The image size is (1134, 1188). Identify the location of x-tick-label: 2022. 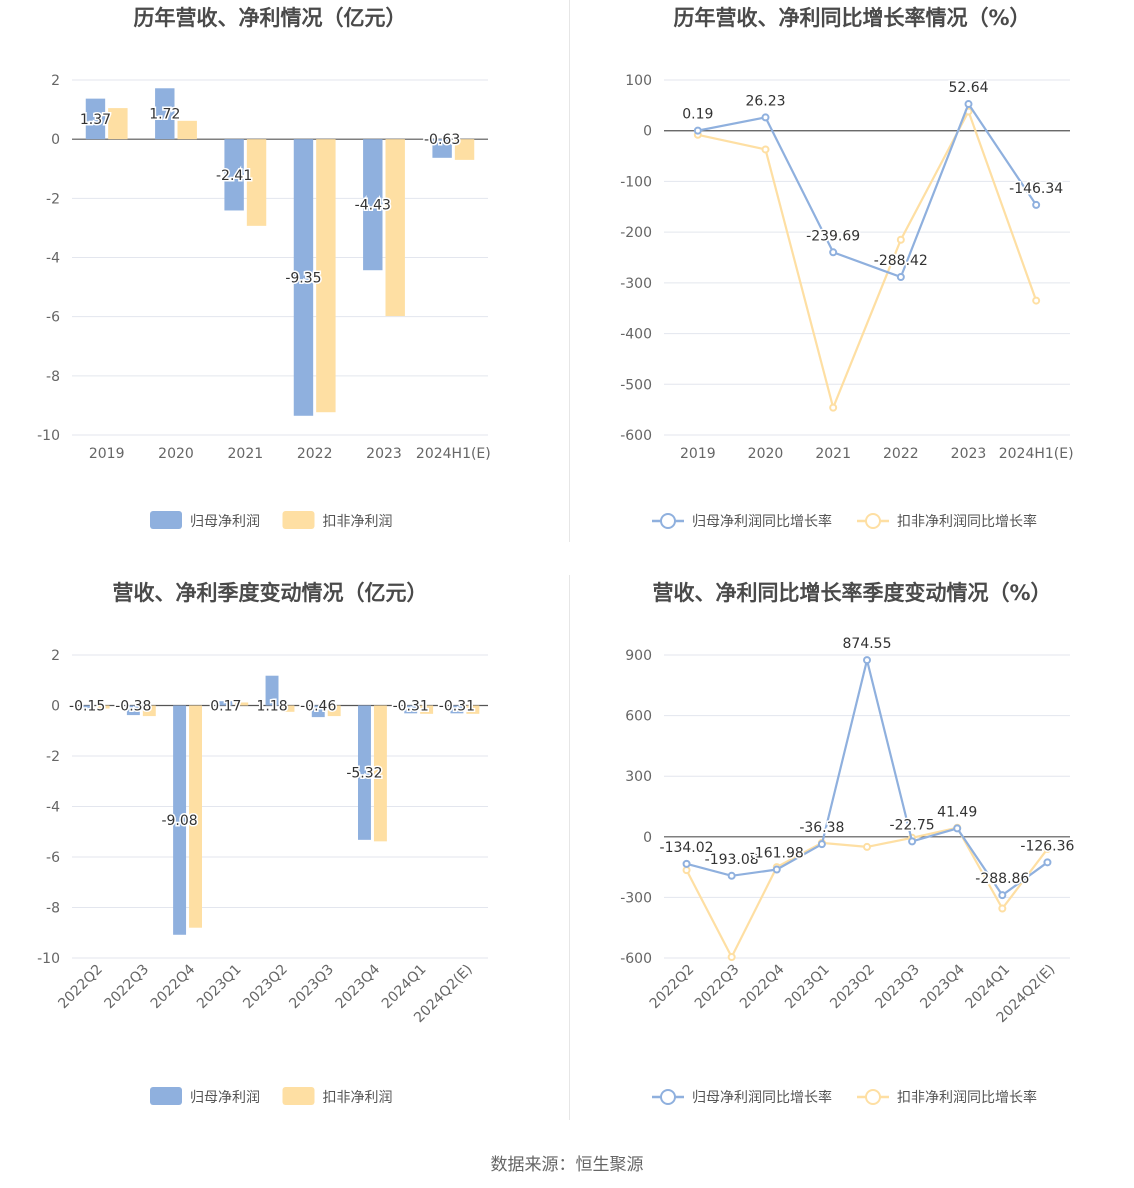
(315, 454).